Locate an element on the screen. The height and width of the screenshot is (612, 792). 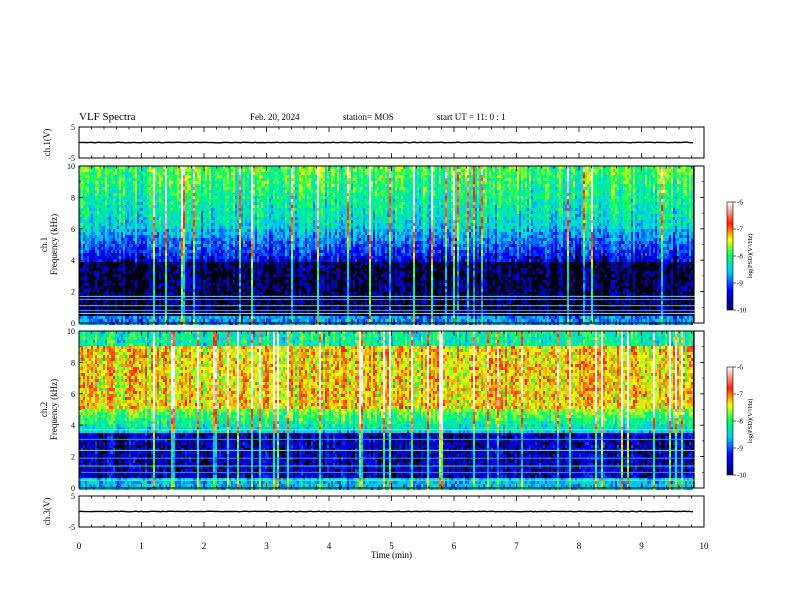
xtick-label: 5 is located at coordinates (391, 546).